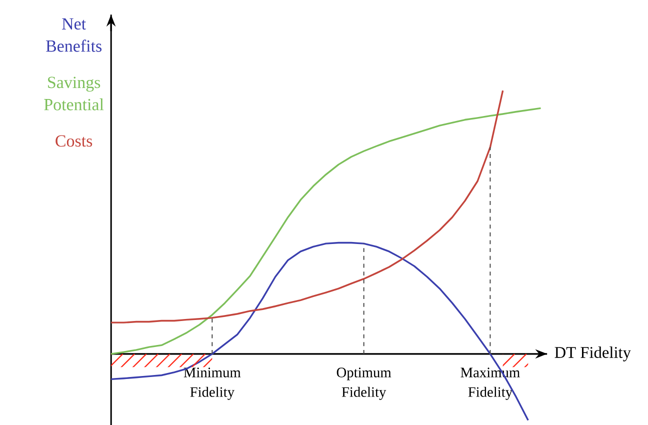 Image resolution: width=648 pixels, height=425 pixels. What do you see at coordinates (364, 384) in the screenshot?
I see `x-tick-label: Optimum Fidelity` at bounding box center [364, 384].